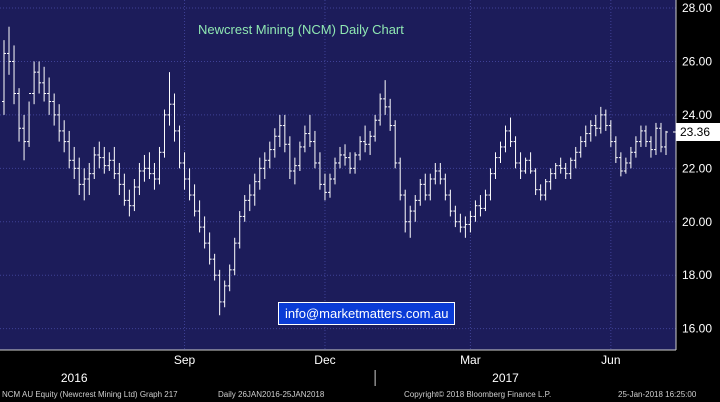 This screenshot has width=720, height=402. Describe the element at coordinates (697, 275) in the screenshot. I see `y-tick-label: 18.00` at that location.